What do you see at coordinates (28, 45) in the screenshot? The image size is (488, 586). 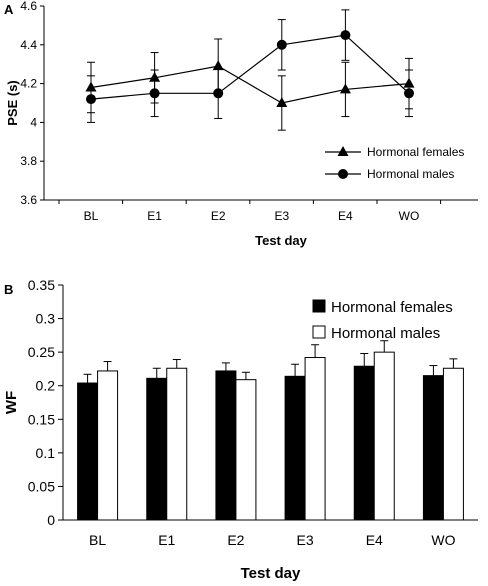 I see `y-tick-label: 4.4` at bounding box center [28, 45].